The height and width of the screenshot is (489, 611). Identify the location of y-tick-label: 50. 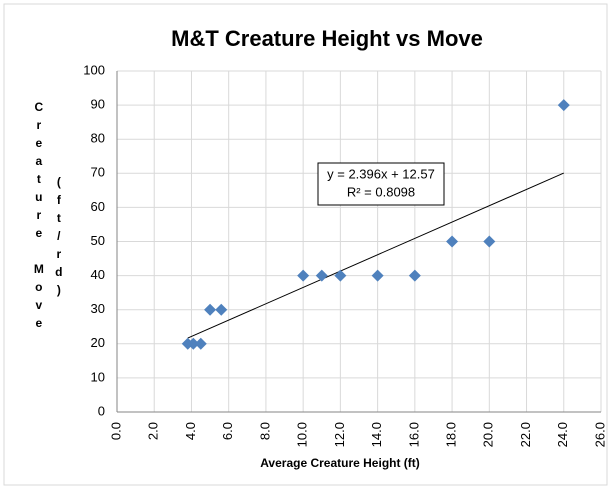
(98, 240).